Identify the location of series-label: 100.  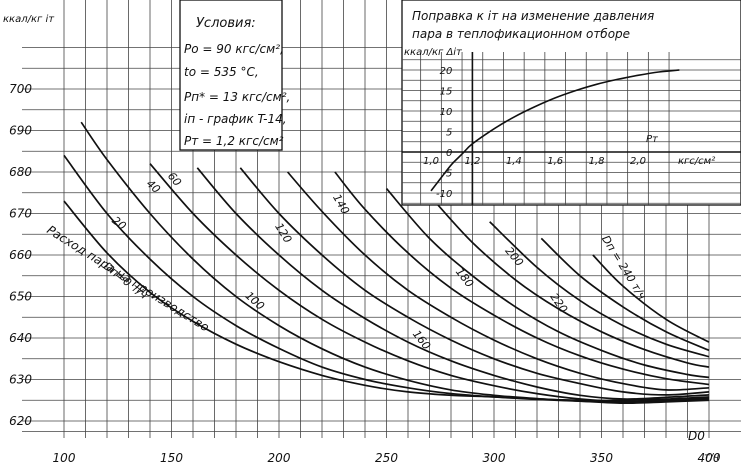
(255, 301).